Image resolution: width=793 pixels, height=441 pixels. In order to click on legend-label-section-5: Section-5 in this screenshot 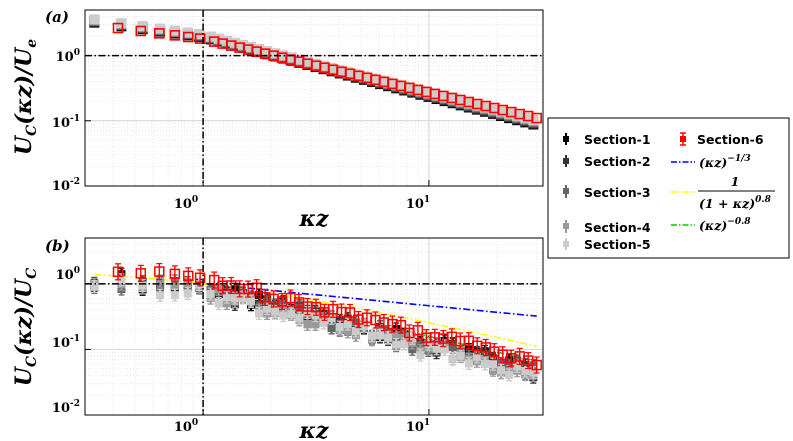, I will do `click(617, 244)`.